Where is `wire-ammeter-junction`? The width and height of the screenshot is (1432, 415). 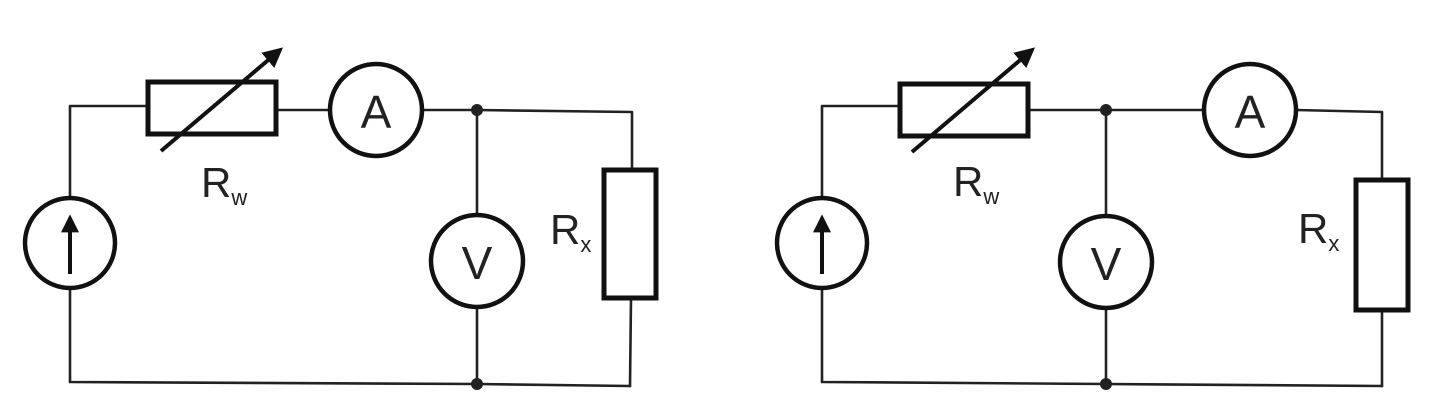
wire-ammeter-junction is located at coordinates (527, 140).